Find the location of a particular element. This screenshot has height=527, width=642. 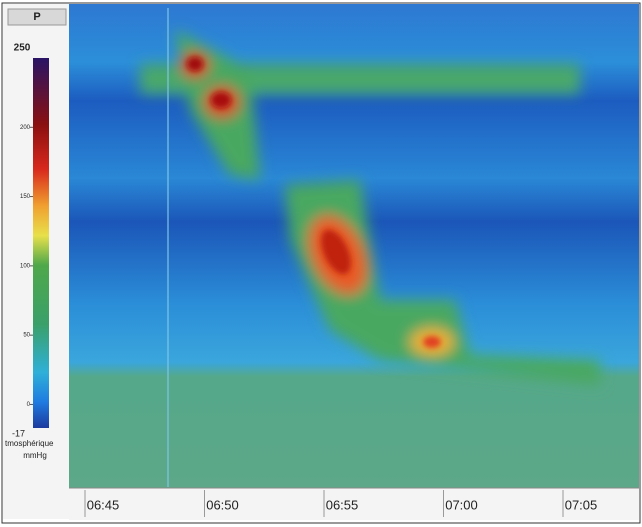

title: P is located at coordinates (36, 17).